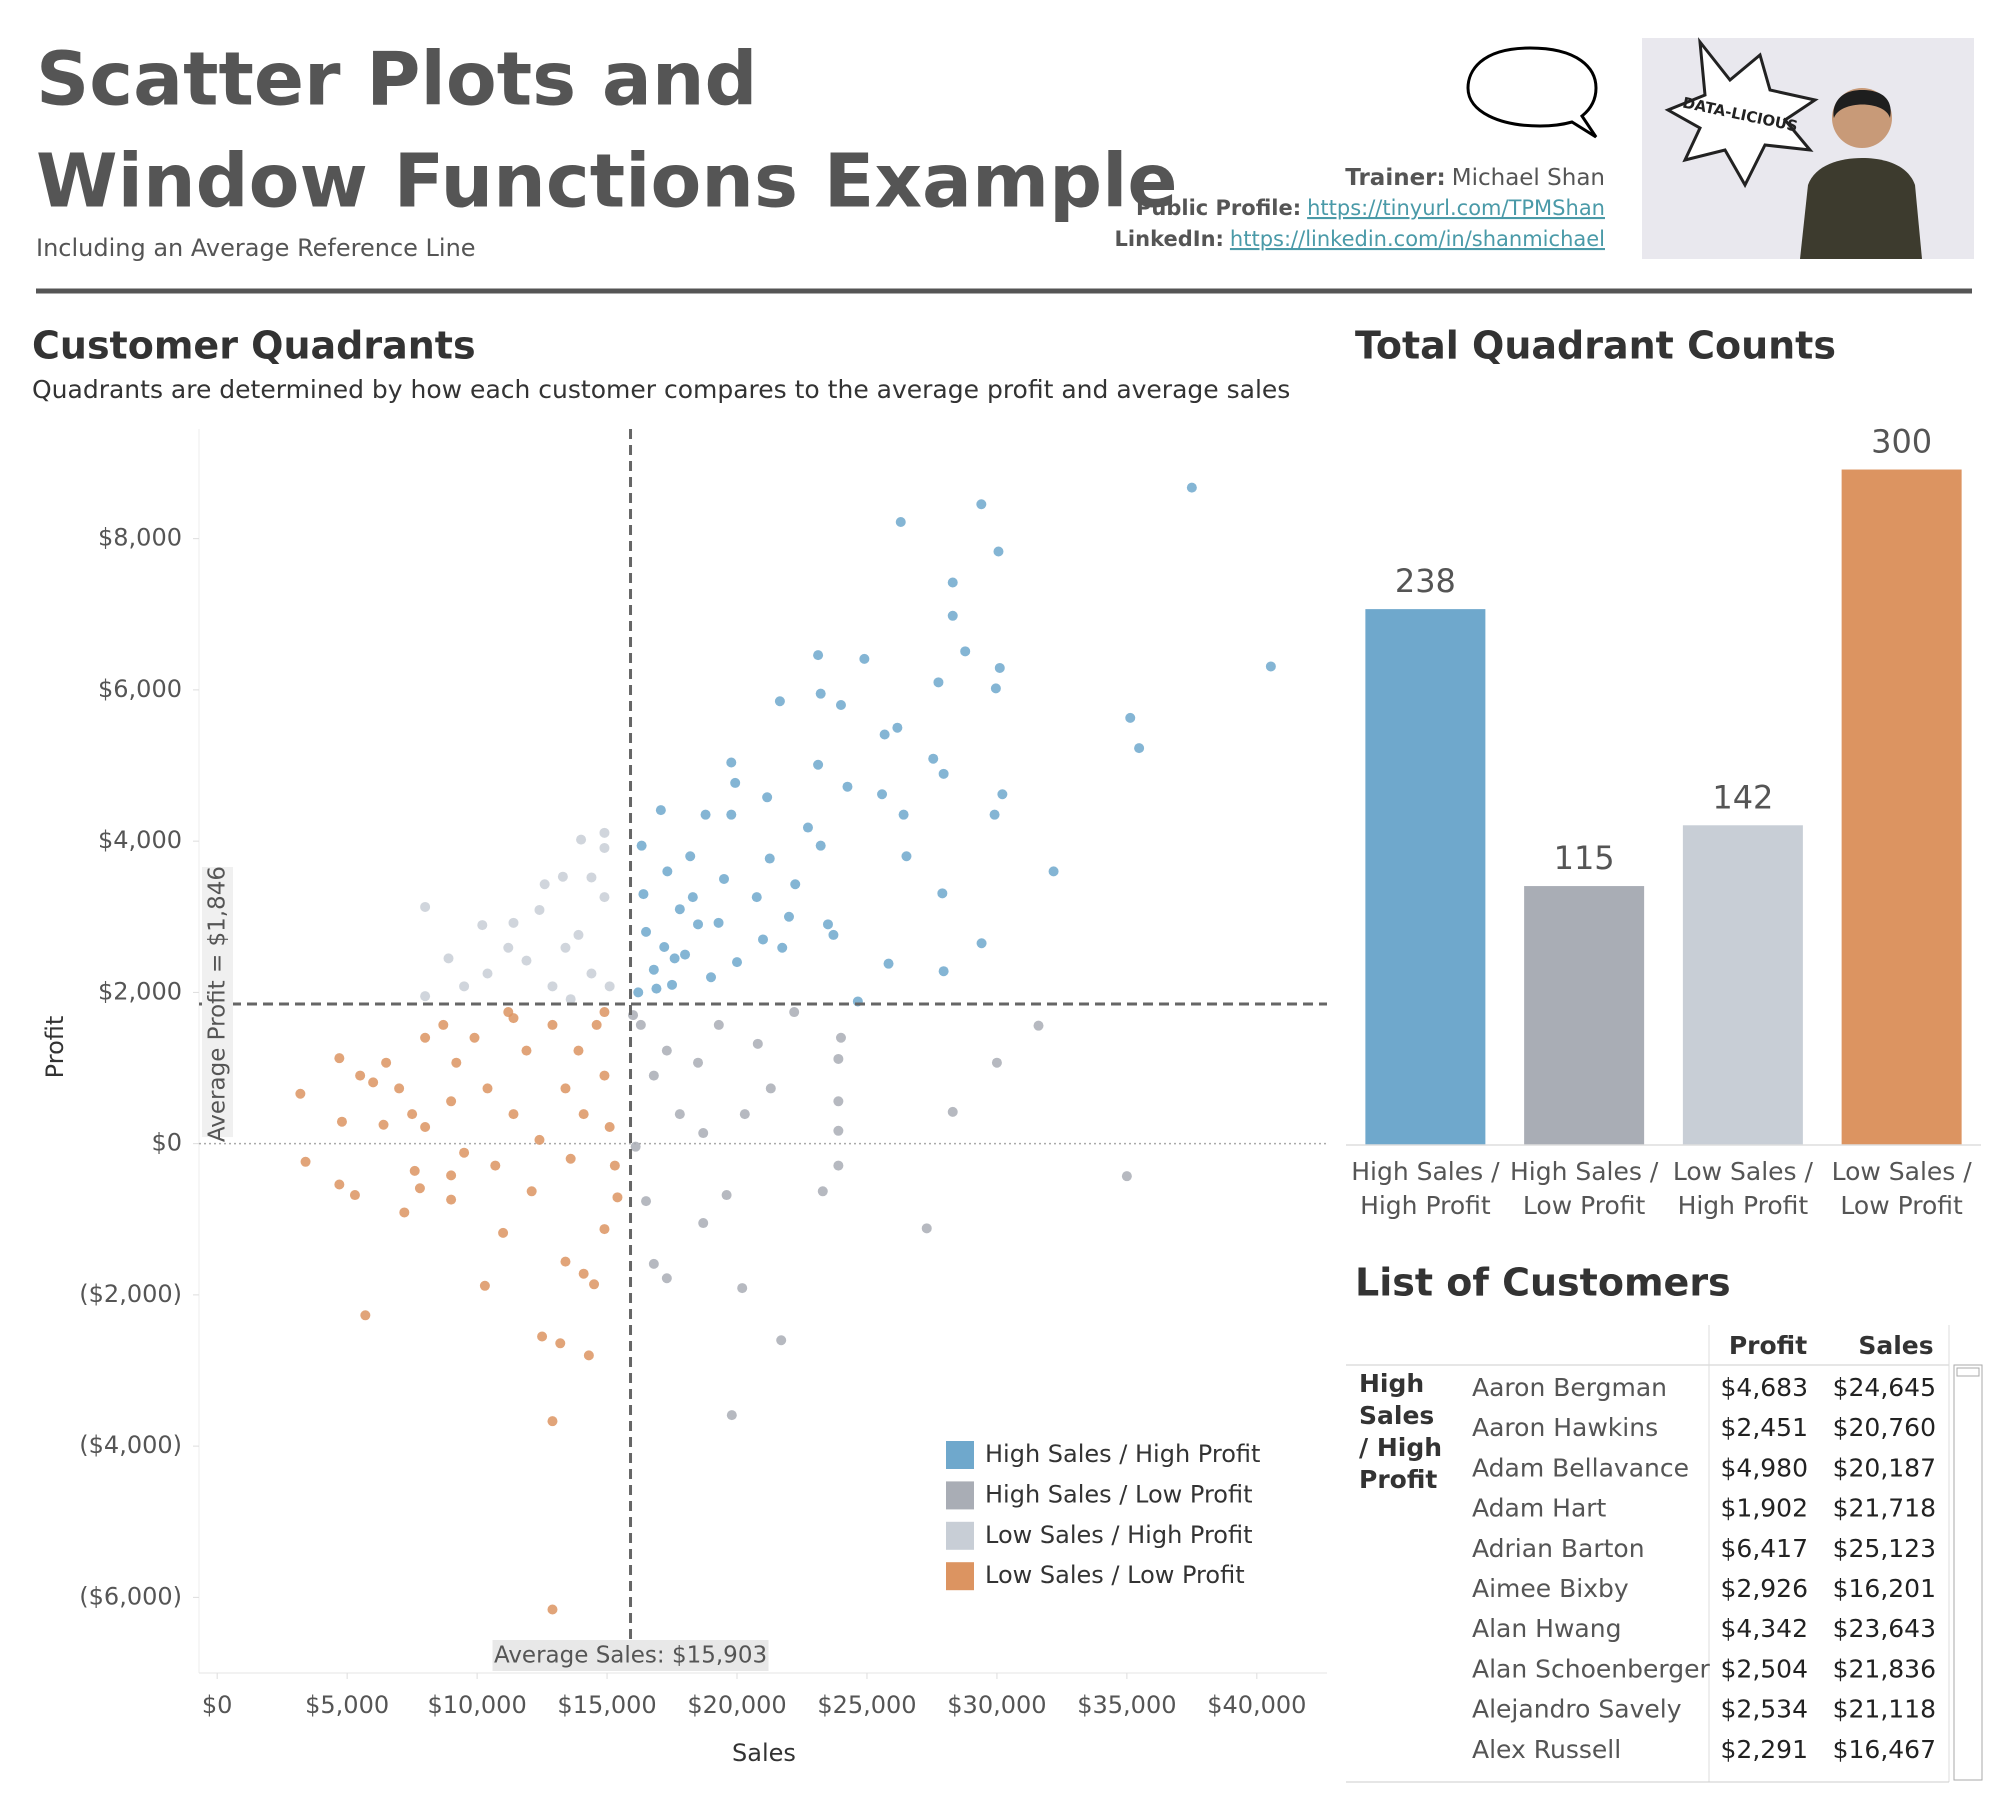 This screenshot has height=1800, width=2000. Describe the element at coordinates (397, 80) in the screenshot. I see `title-line: Scatter Plots and` at that location.